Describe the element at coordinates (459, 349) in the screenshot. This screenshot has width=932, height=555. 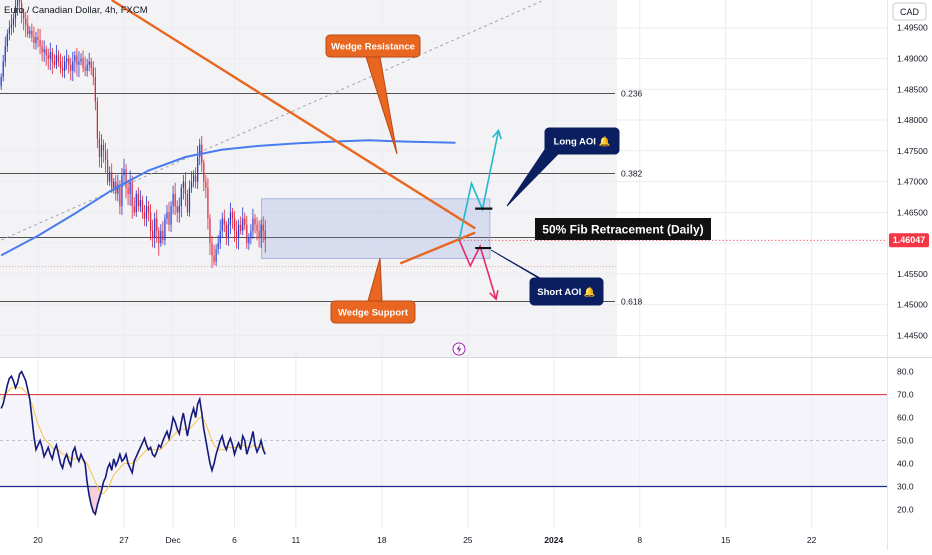
I see `lightning-glyph` at that location.